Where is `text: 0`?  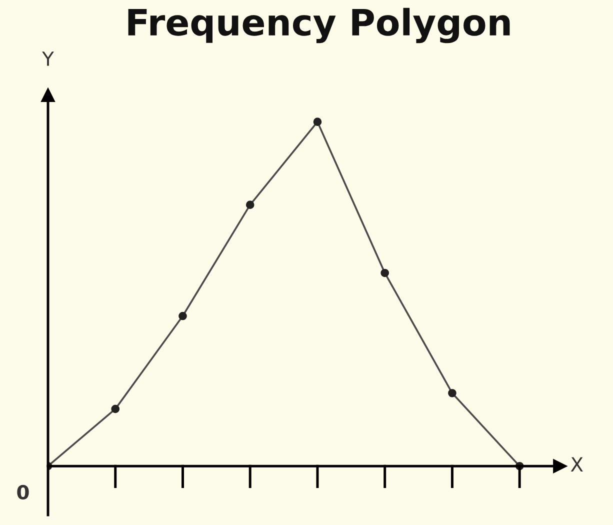
text: 0 is located at coordinates (23, 492).